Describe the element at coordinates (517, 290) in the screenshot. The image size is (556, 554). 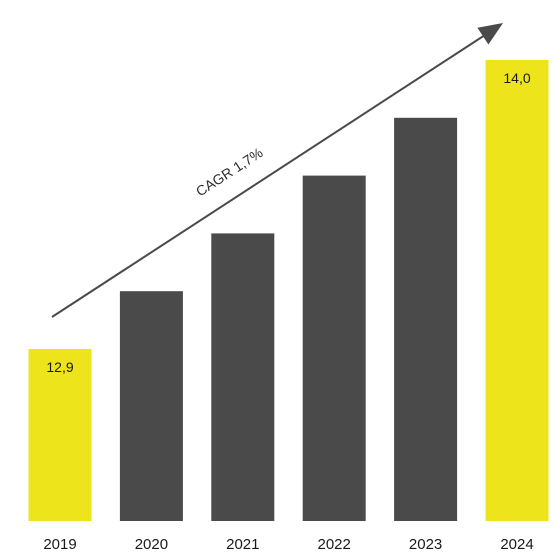
I see `bar-2024` at that location.